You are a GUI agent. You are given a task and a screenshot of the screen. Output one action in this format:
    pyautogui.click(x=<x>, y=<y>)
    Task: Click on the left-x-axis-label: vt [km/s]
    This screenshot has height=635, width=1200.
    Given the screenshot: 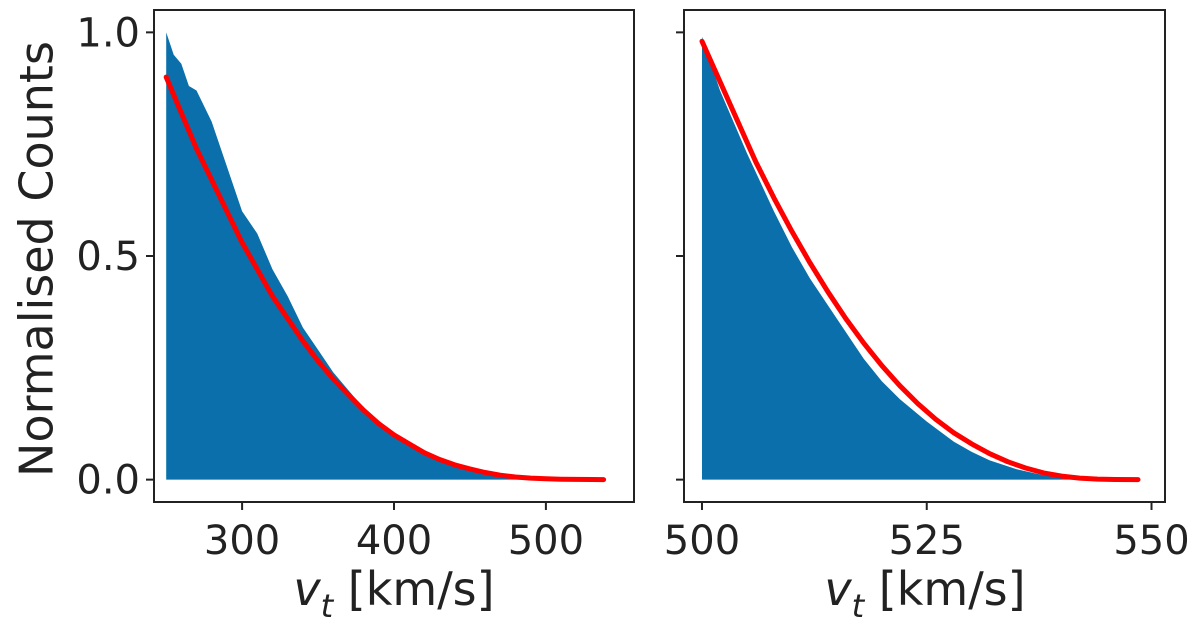 What is the action you would take?
    pyautogui.click(x=393, y=593)
    